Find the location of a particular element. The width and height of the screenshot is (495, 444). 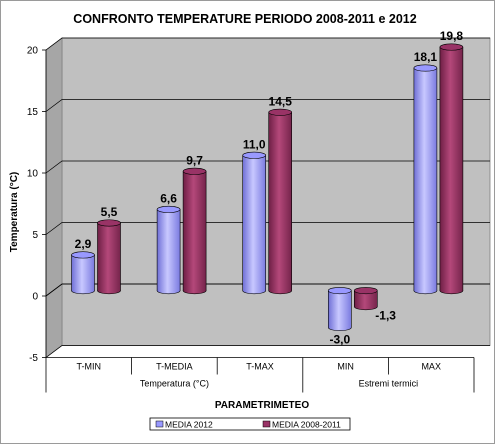

y-tick-label: 10 is located at coordinates (33, 174).